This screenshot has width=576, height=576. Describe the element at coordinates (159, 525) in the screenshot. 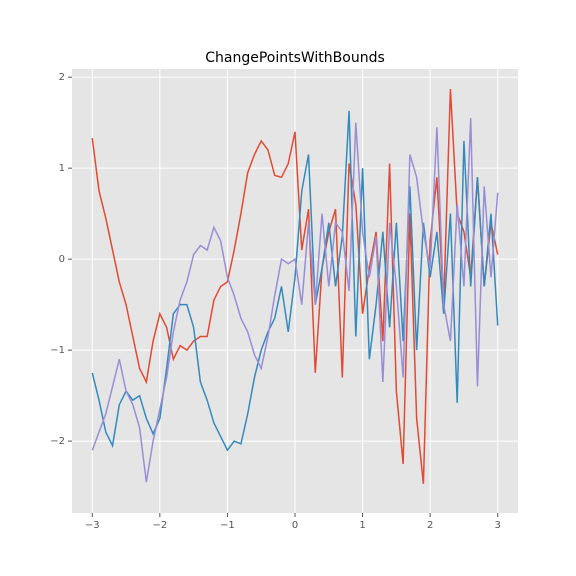

I see `x-tick-label: −2` at that location.